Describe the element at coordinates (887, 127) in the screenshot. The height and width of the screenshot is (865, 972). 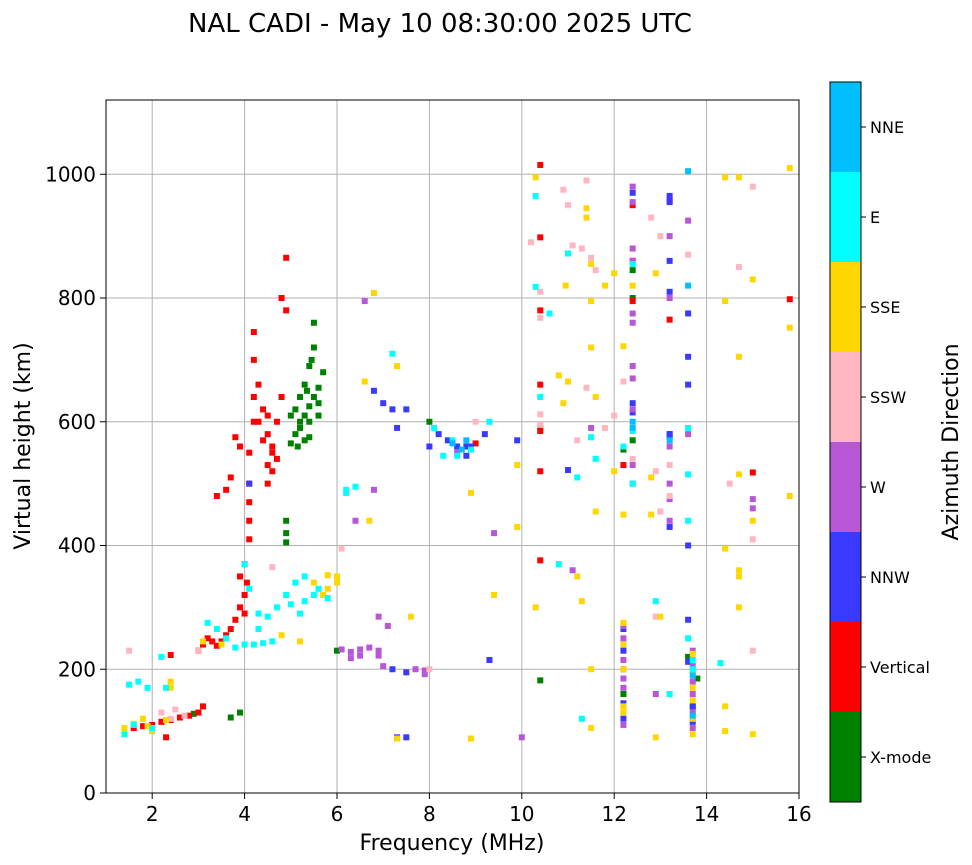
I see `colorbar-label: NNE` at that location.